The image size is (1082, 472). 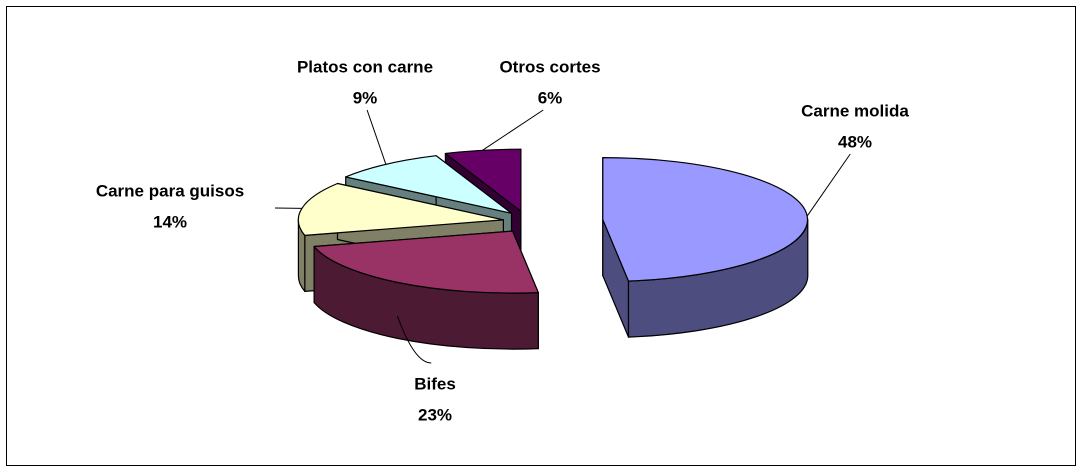 What do you see at coordinates (365, 66) in the screenshot?
I see `slice-label: Platos con carne` at bounding box center [365, 66].